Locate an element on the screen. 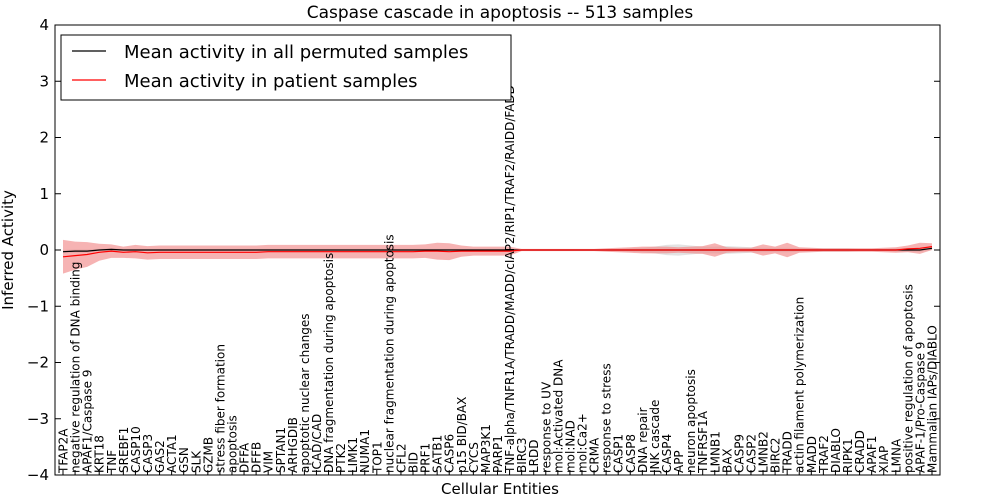 The height and width of the screenshot is (500, 1000). x-tick-label: SREBF1 is located at coordinates (124, 450).